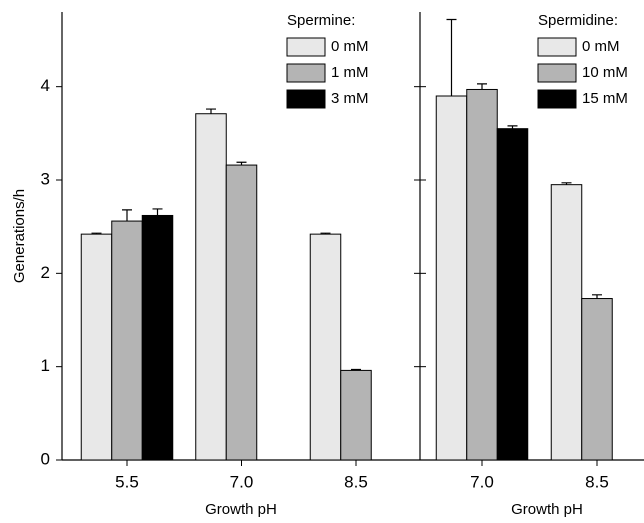 This screenshot has width=644, height=523. Describe the element at coordinates (45, 458) in the screenshot. I see `y-tick-label: 0` at that location.